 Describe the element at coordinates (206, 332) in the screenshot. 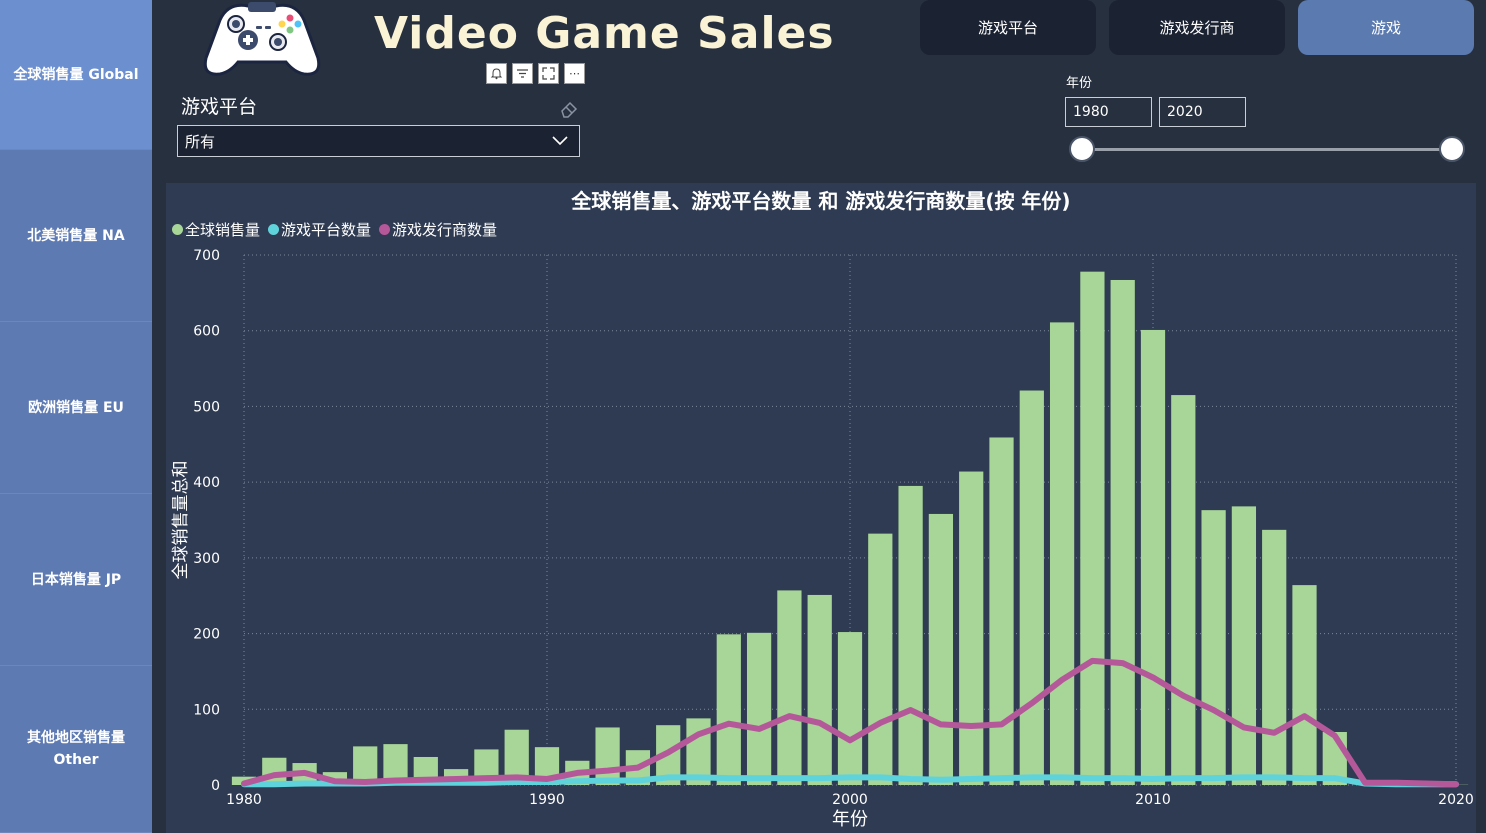

I see `y-tick-label: 600` at that location.